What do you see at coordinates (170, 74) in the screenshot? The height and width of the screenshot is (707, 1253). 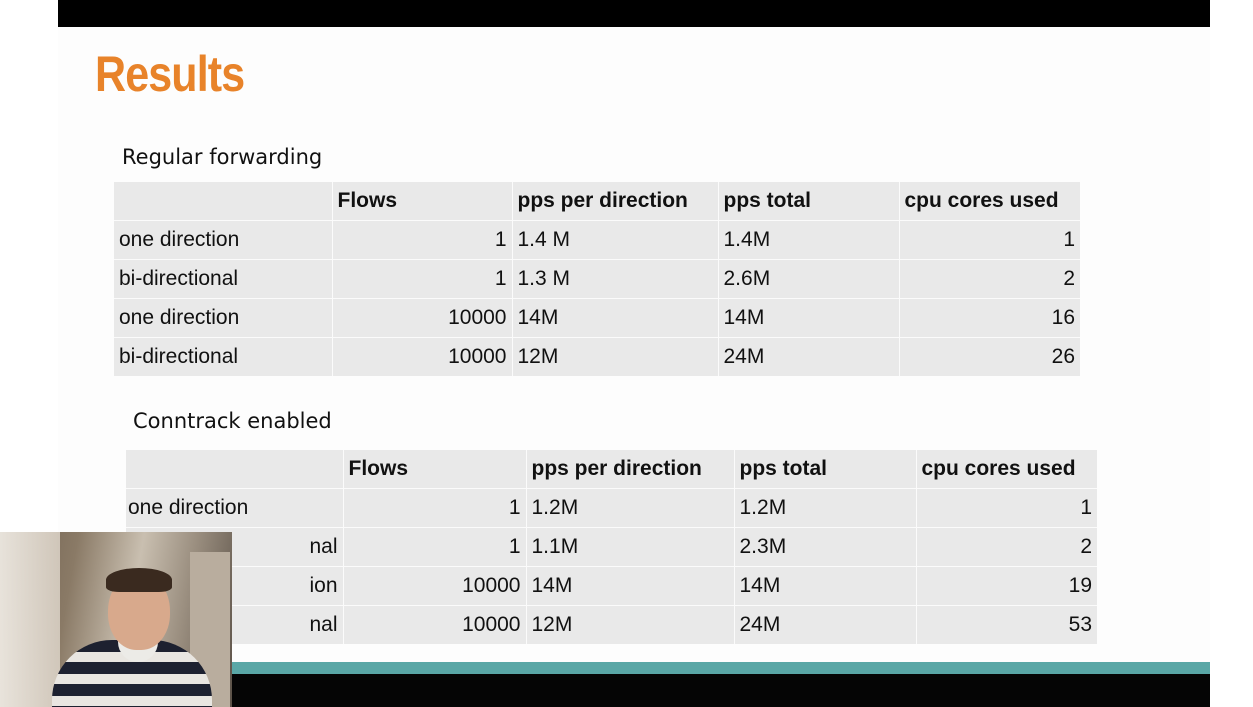 I see `slide-title: Results` at bounding box center [170, 74].